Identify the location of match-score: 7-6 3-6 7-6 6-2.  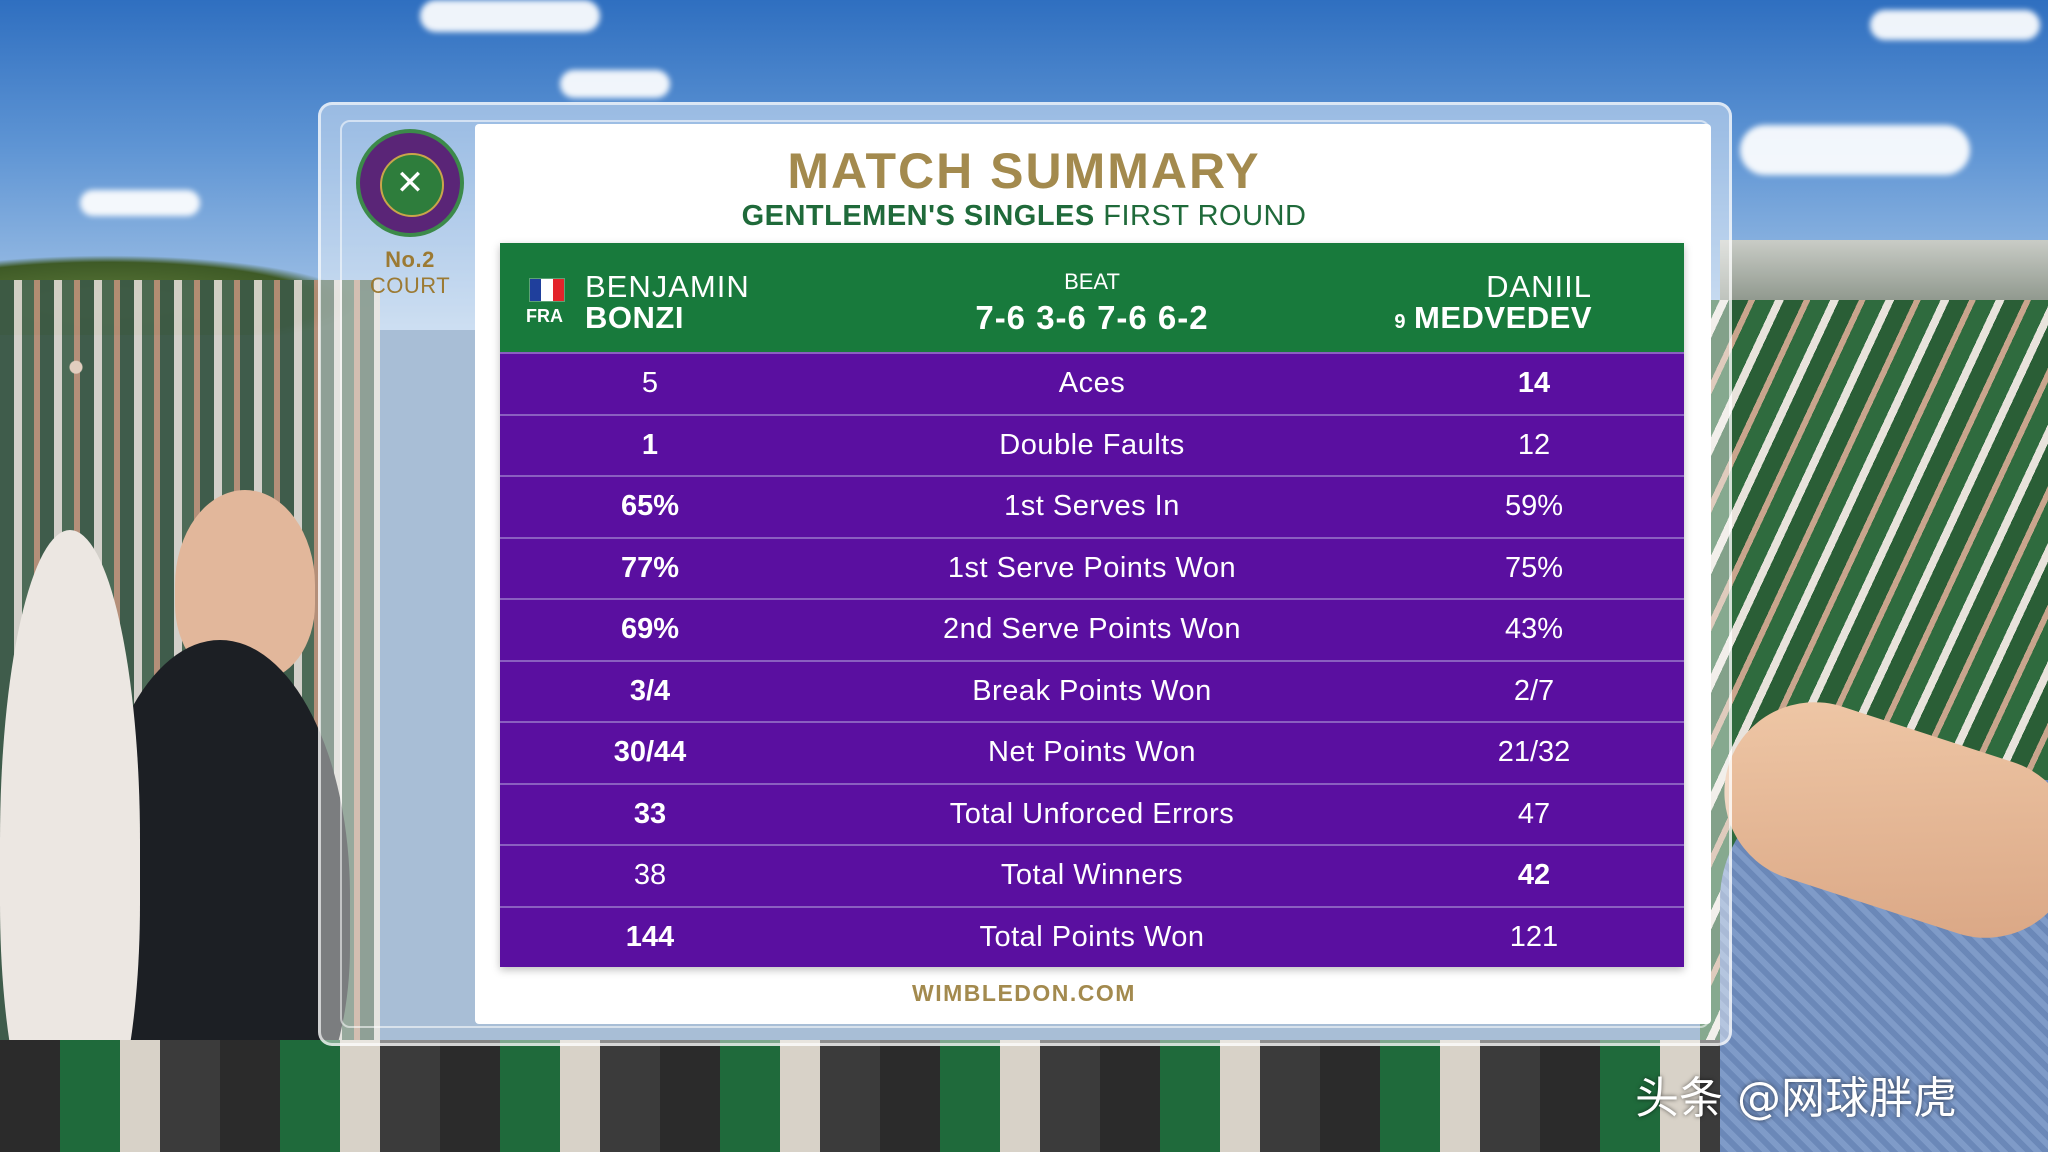
(1092, 317).